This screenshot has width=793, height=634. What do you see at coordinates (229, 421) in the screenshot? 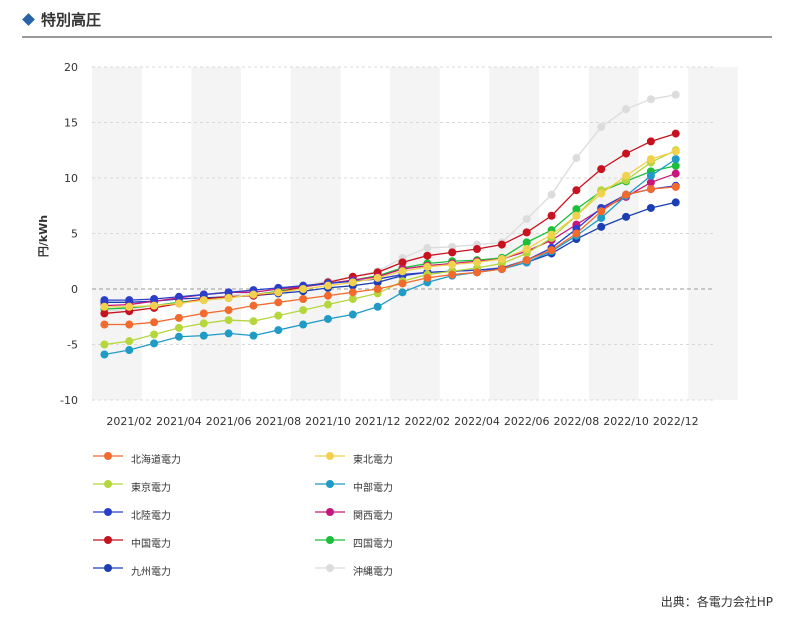
I see `x-tick-label: 2021/06` at bounding box center [229, 421].